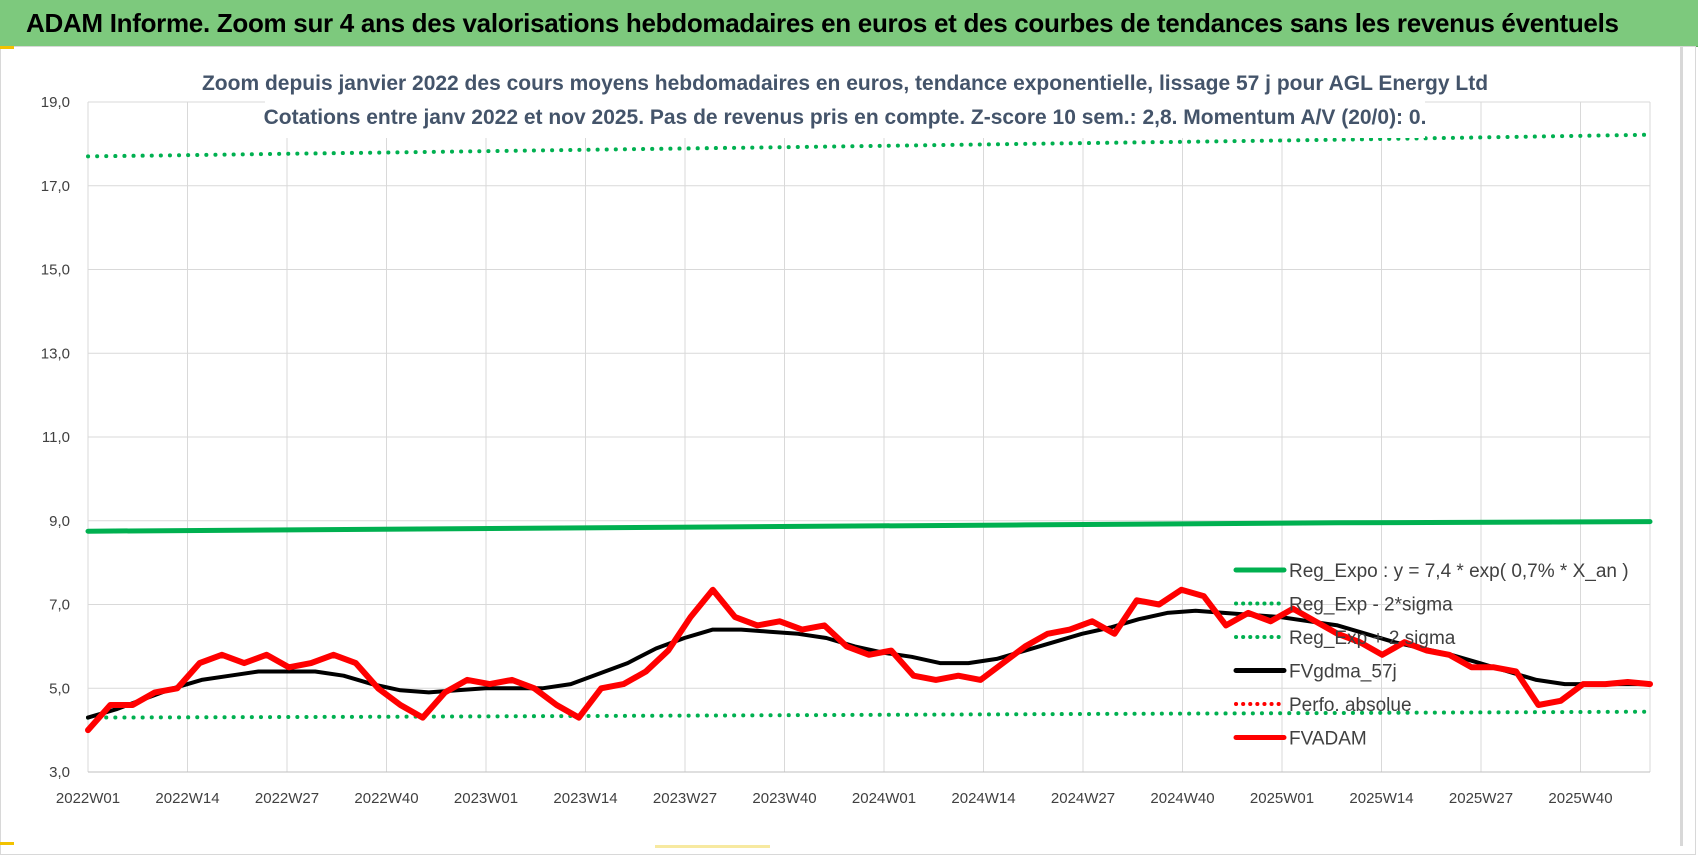 Image resolution: width=1698 pixels, height=857 pixels. I want to click on legend-label: Reg_Exp + 2 sigma, so click(1372, 638).